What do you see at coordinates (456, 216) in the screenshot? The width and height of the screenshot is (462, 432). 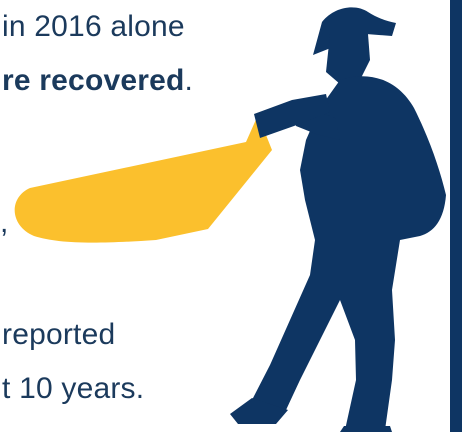 I see `right-accent-bar` at bounding box center [456, 216].